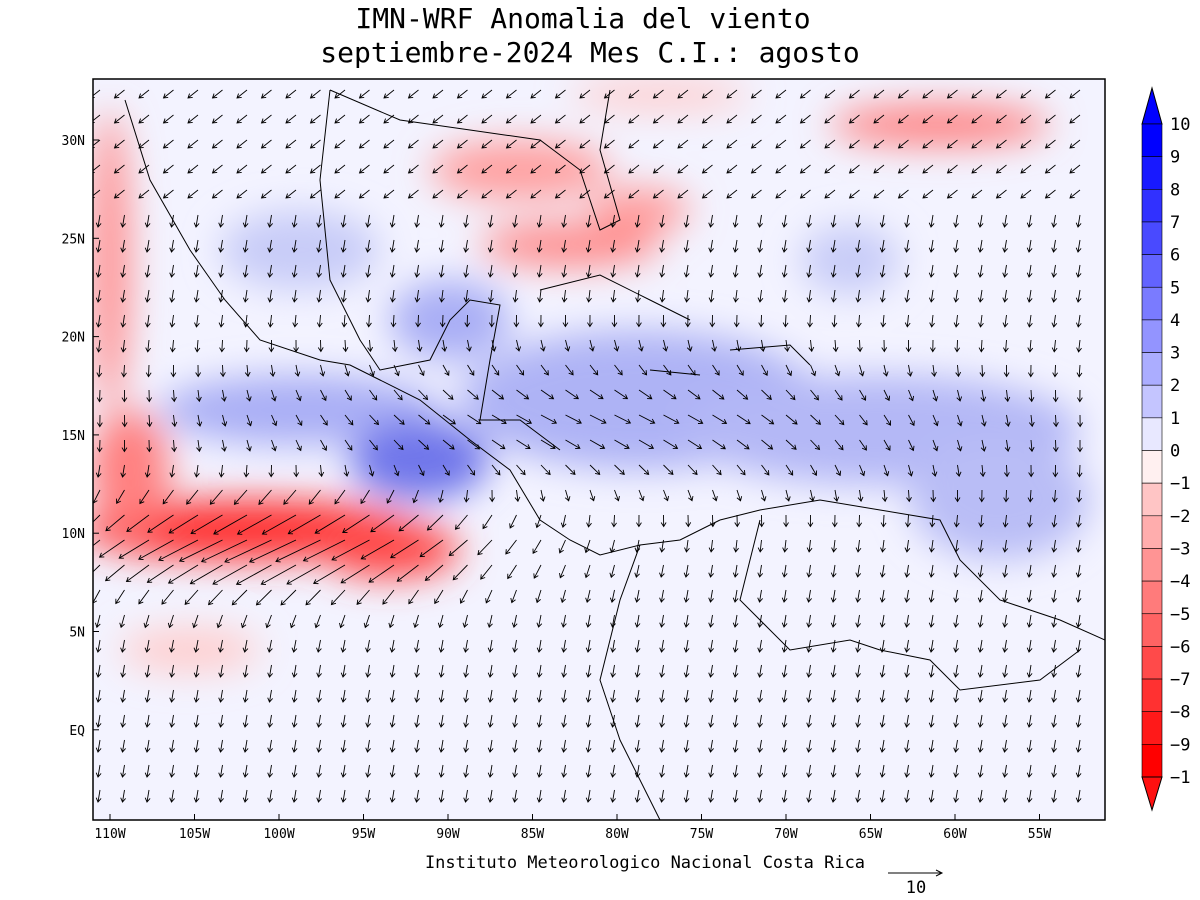  I want to click on lat-label: 10N, so click(73, 534).